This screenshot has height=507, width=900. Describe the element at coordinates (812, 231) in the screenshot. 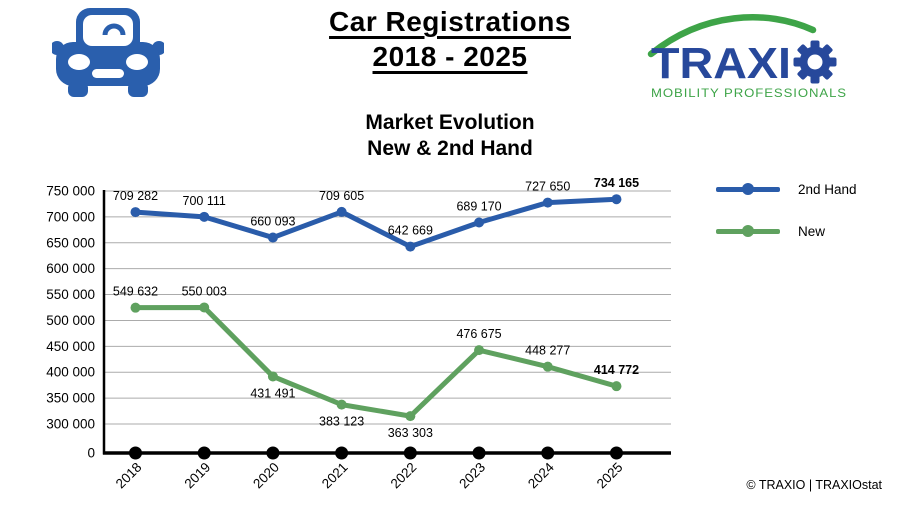

I see `legend-label-new: New` at that location.